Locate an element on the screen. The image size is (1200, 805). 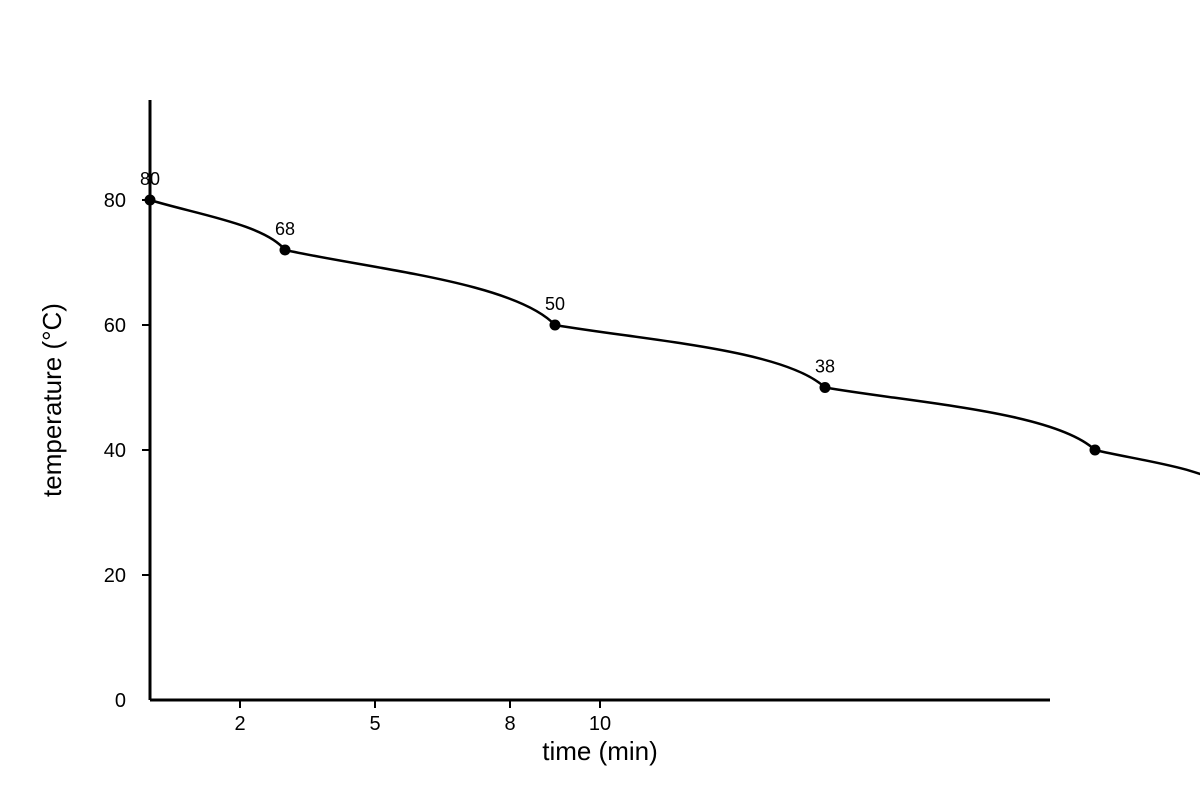
y-tick-label: 60 is located at coordinates (115, 326).